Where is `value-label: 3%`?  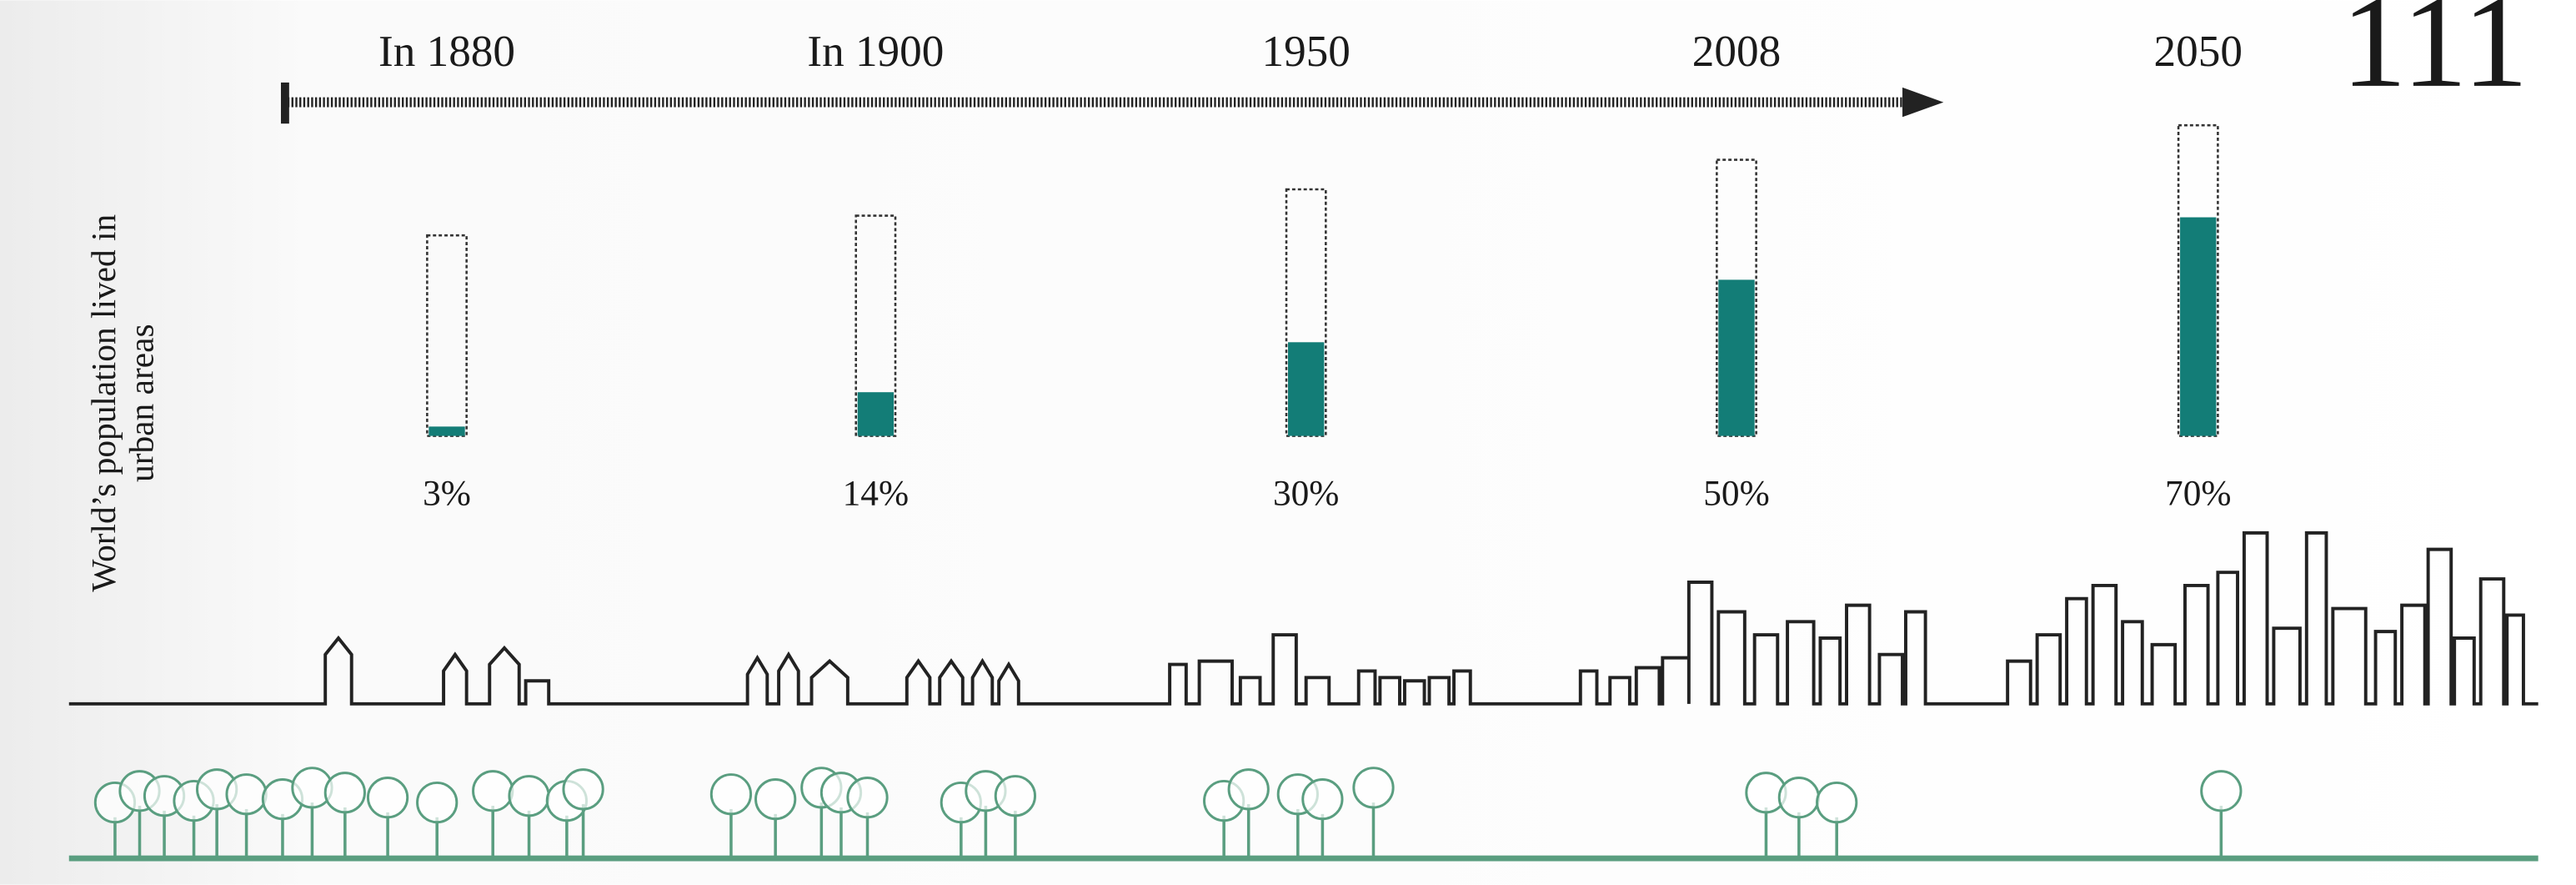 value-label: 3% is located at coordinates (447, 493).